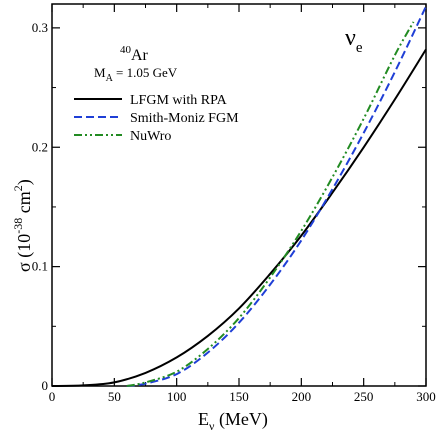 The height and width of the screenshot is (436, 436). Describe the element at coordinates (179, 100) in the screenshot. I see `legend-label-lfgm: LFGM with RPA` at that location.